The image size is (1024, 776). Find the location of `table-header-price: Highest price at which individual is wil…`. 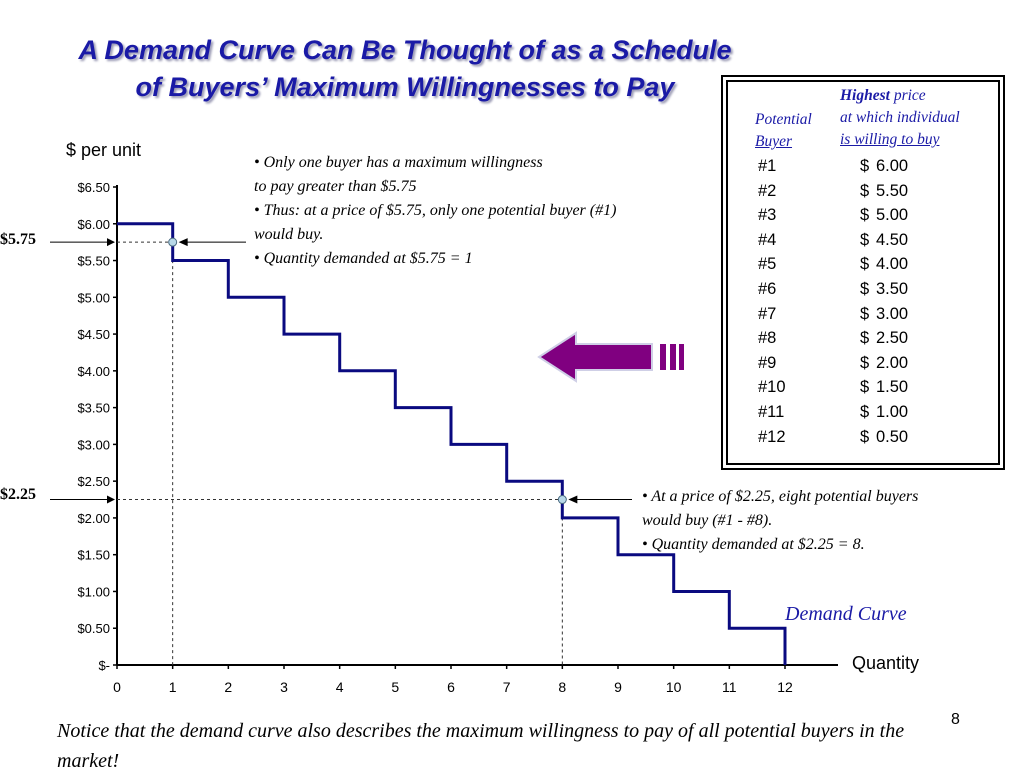

table-header-price: Highest price at which individual is wil… is located at coordinates (900, 118).